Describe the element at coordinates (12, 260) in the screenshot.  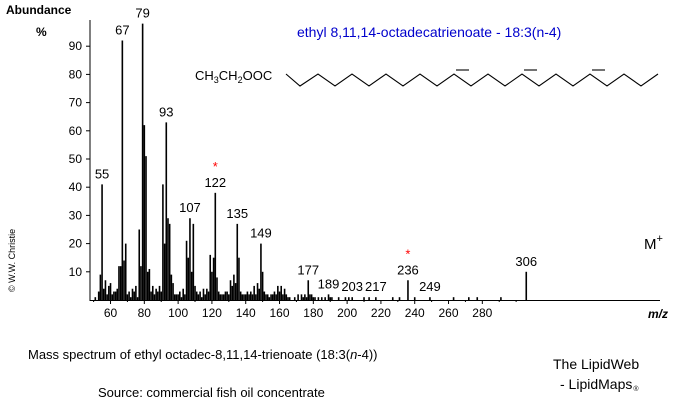
I see `copyright-note: © W.W. Christie` at that location.